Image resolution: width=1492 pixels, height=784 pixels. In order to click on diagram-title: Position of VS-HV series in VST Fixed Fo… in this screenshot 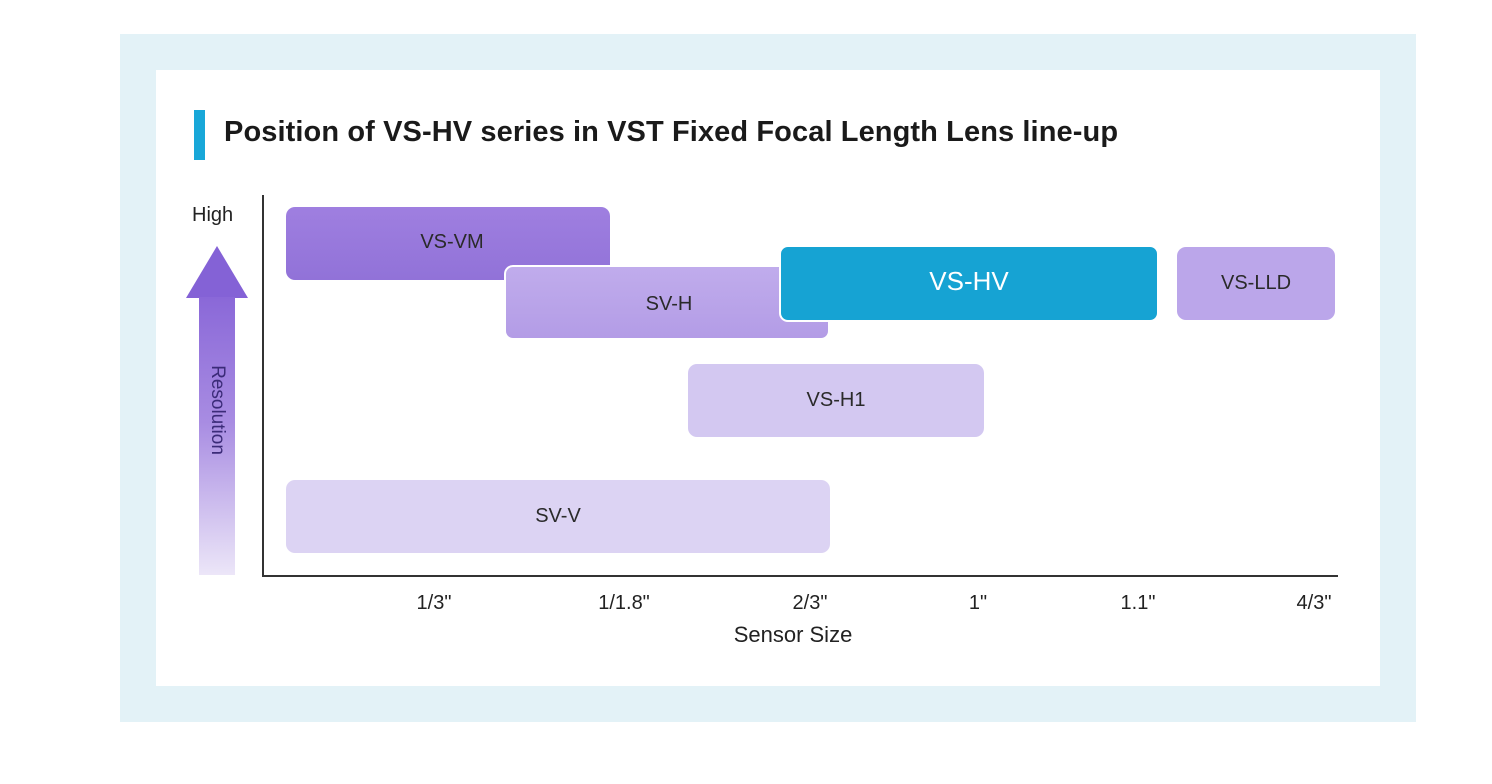, I will do `click(671, 132)`.